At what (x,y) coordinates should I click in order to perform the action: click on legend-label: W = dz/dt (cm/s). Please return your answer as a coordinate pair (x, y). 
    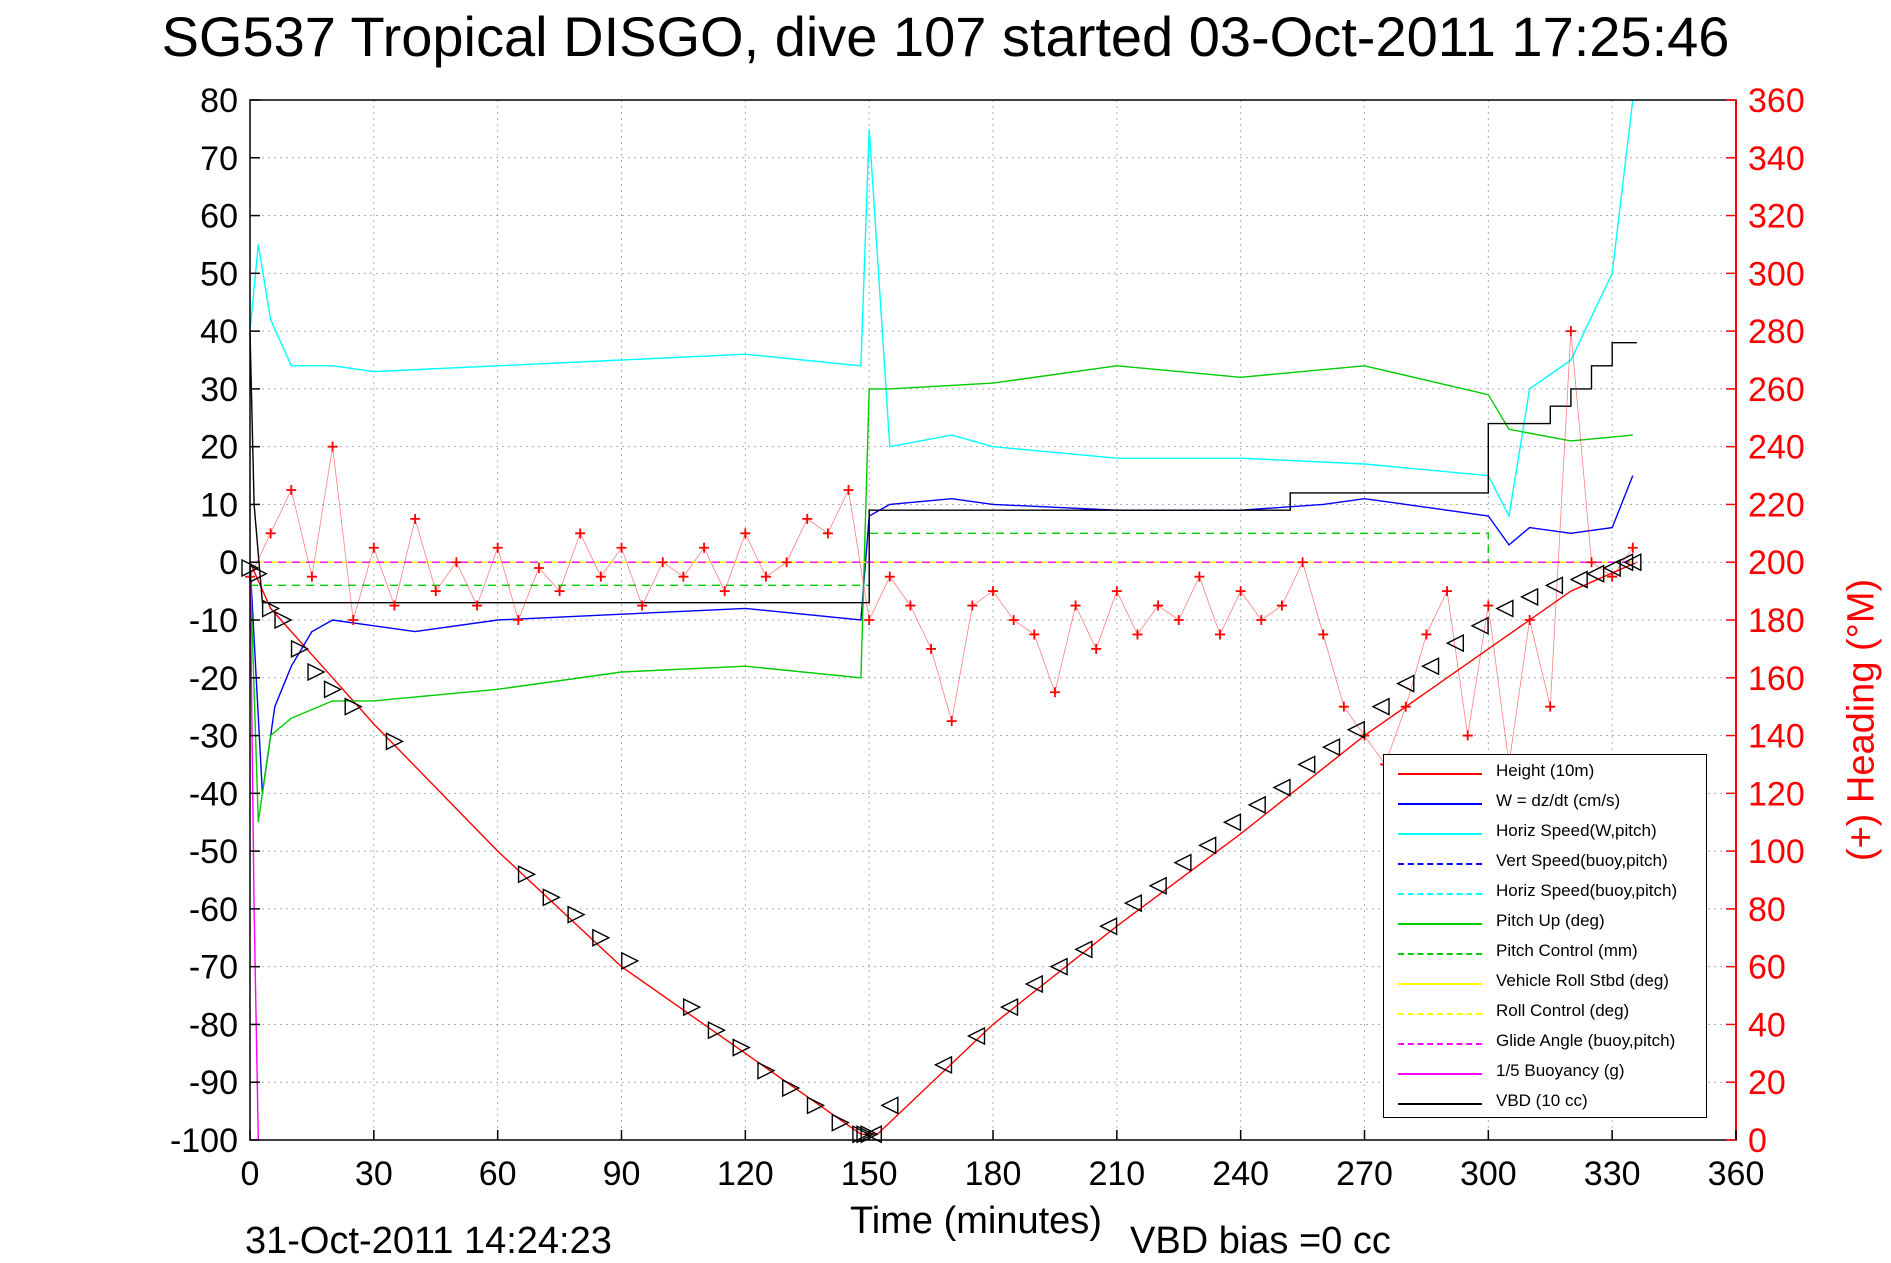
    Looking at the image, I should click on (1558, 800).